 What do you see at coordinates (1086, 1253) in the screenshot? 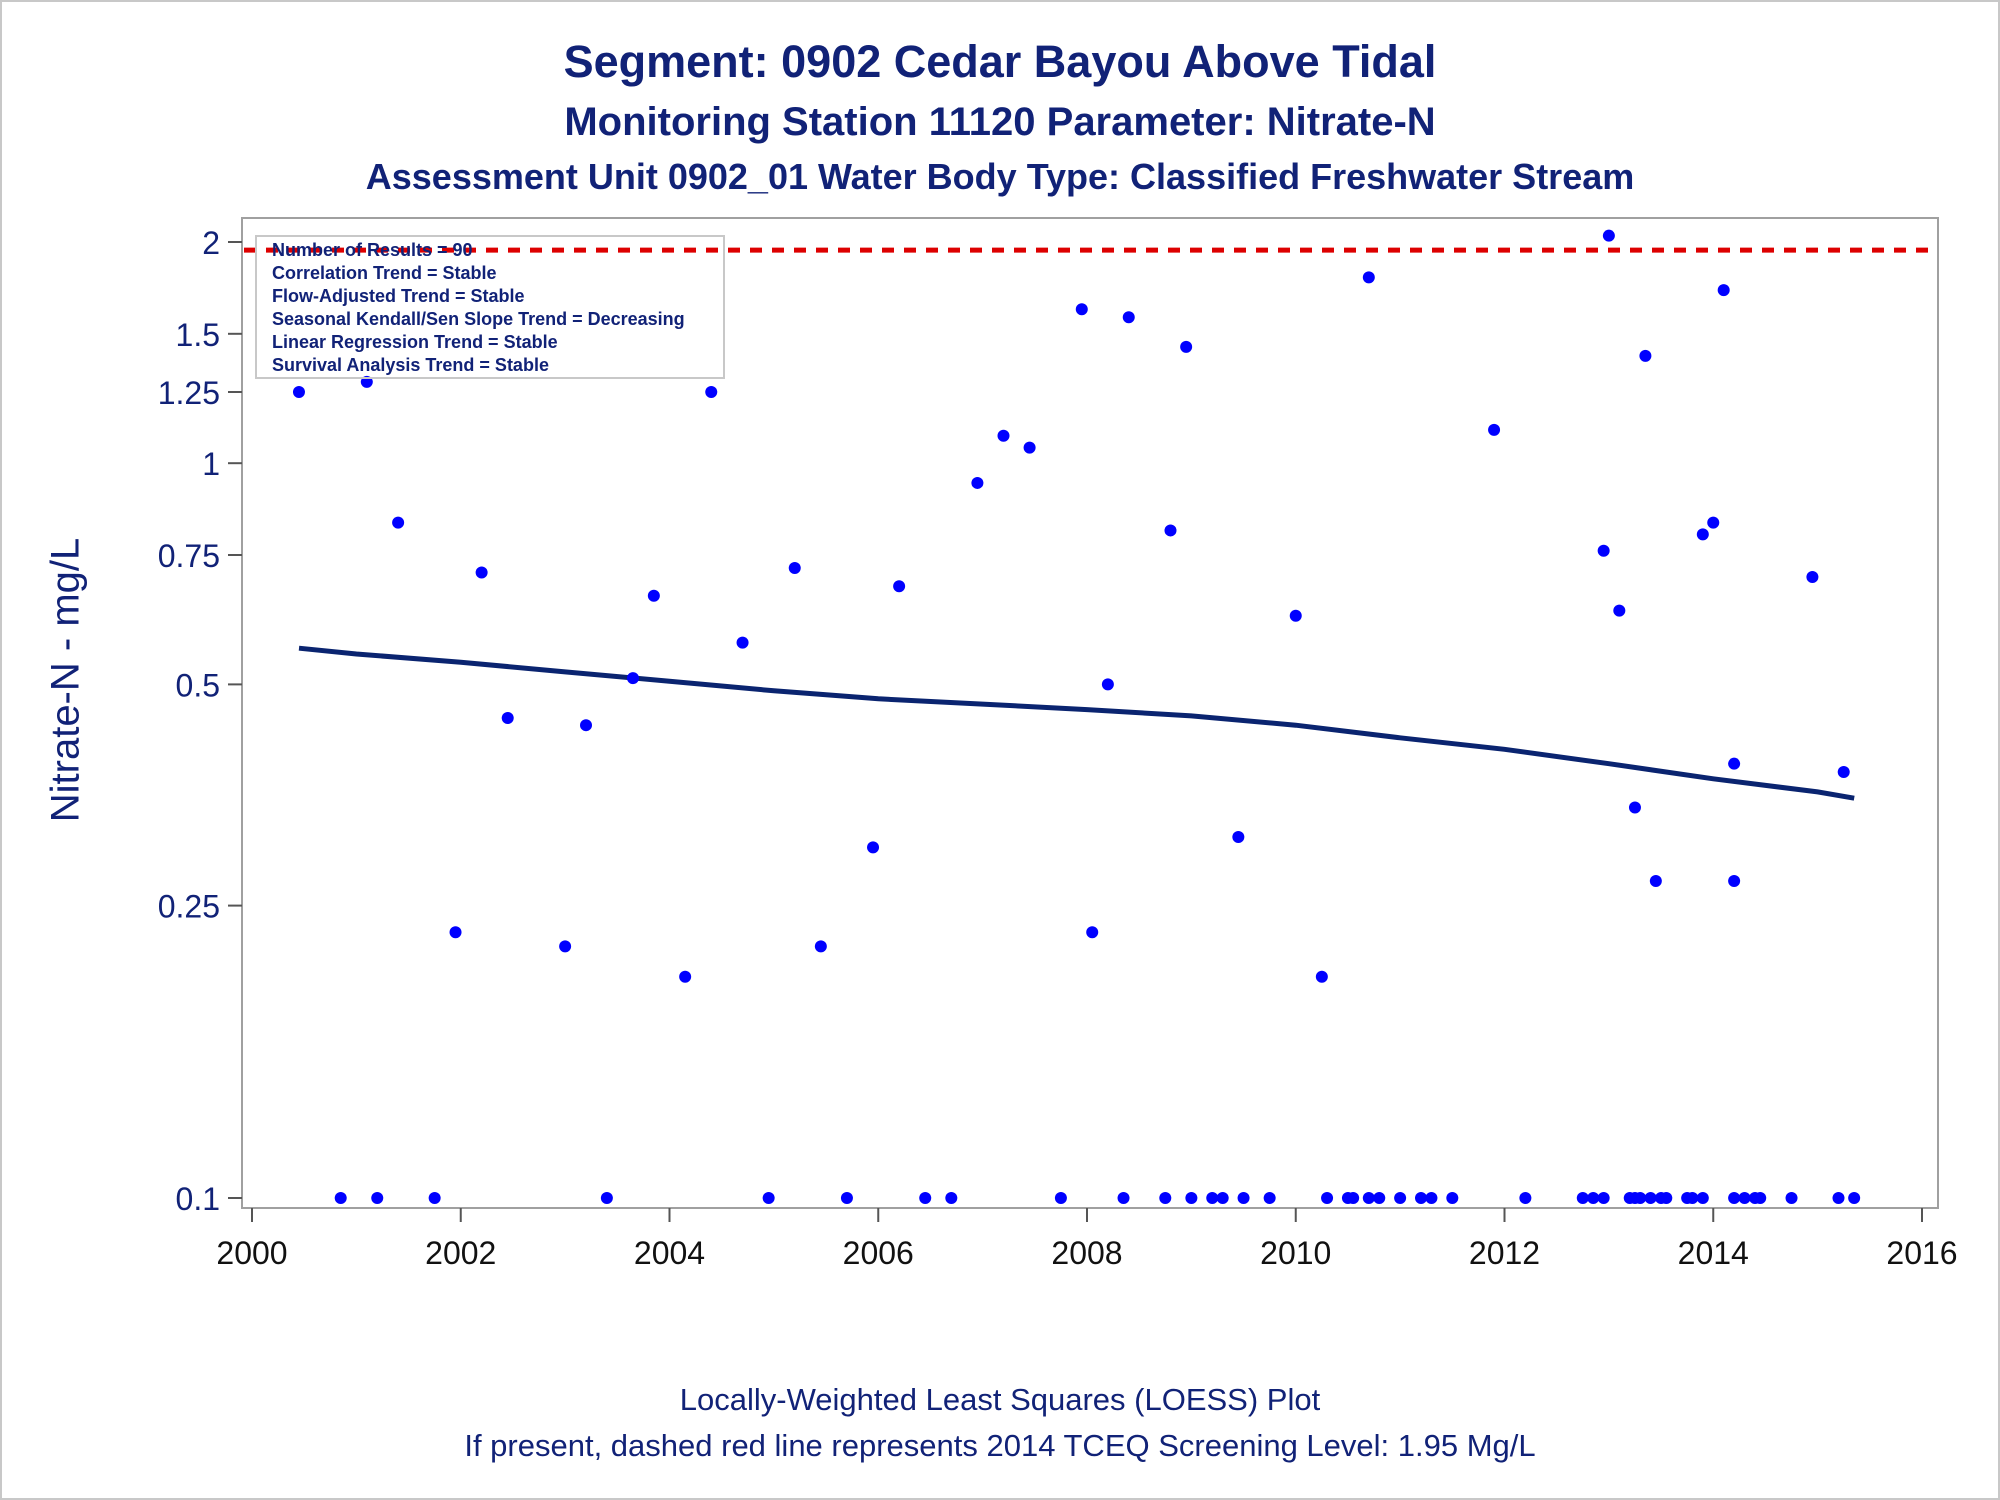
I see `x-tick-label: 2008` at bounding box center [1086, 1253].